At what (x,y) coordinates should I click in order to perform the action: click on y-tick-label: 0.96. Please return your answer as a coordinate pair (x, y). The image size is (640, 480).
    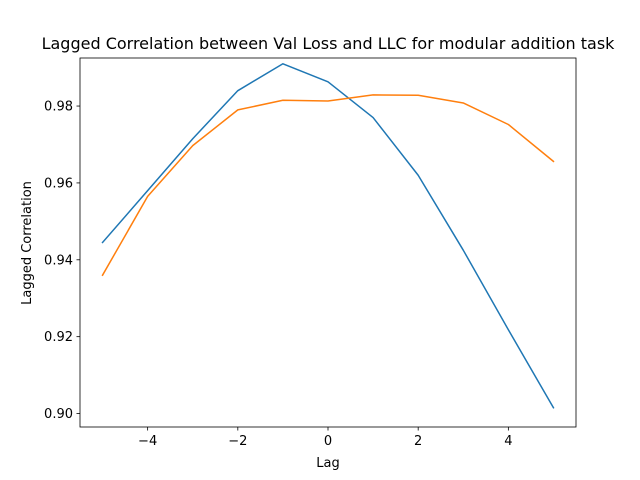
    Looking at the image, I should click on (58, 183).